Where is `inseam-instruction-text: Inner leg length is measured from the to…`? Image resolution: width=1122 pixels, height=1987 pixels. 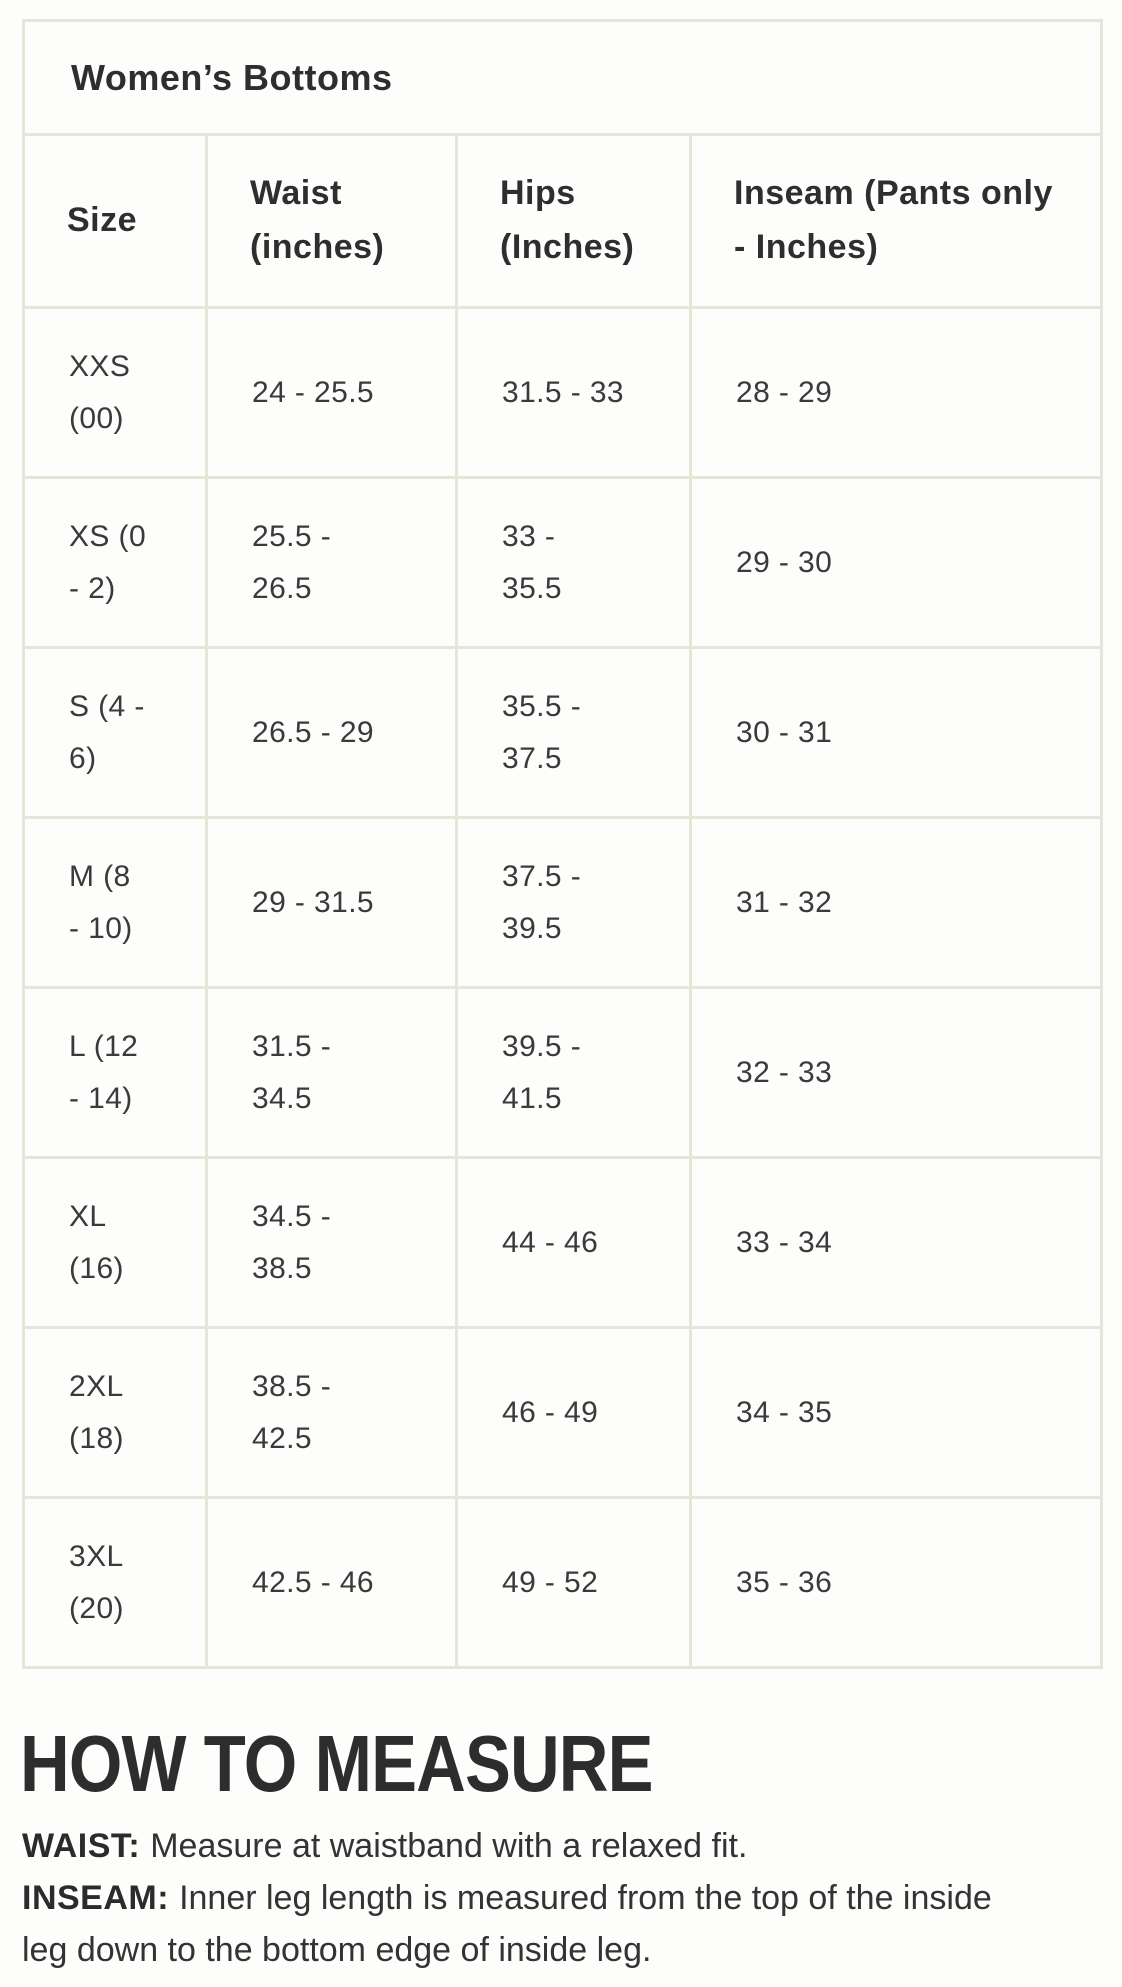
inseam-instruction-text: Inner leg length is measured from the to… is located at coordinates (507, 1924).